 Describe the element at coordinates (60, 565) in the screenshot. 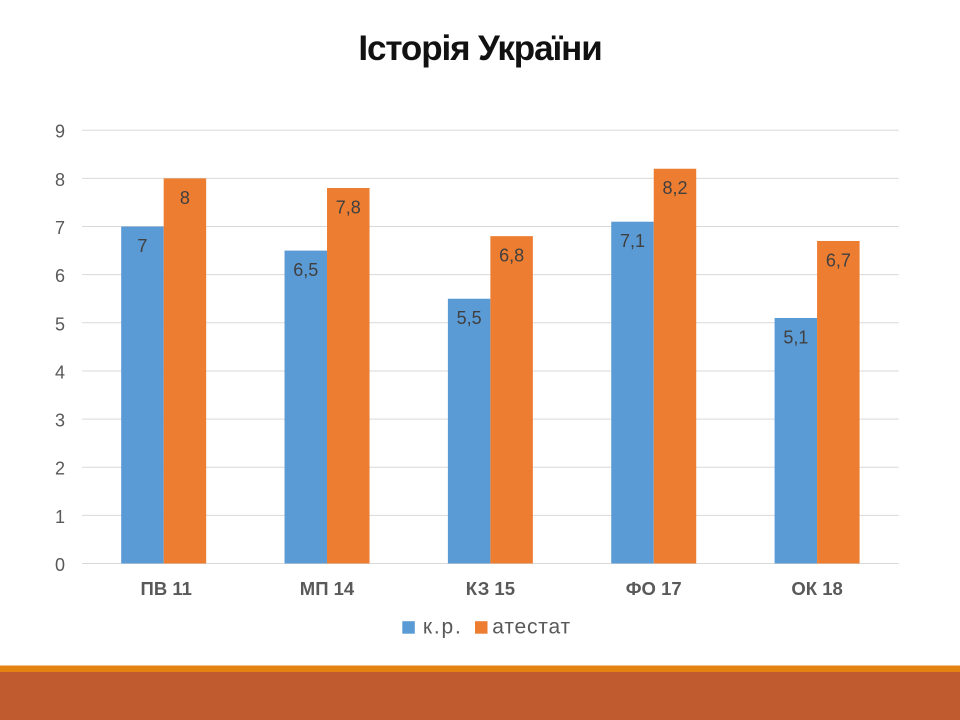

I see `svg-text: 0` at that location.